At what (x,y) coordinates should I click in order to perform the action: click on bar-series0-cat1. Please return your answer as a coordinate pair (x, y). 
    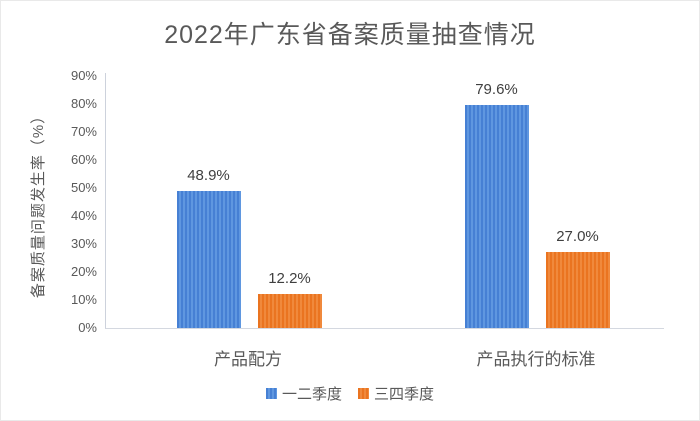
    Looking at the image, I should click on (496, 216).